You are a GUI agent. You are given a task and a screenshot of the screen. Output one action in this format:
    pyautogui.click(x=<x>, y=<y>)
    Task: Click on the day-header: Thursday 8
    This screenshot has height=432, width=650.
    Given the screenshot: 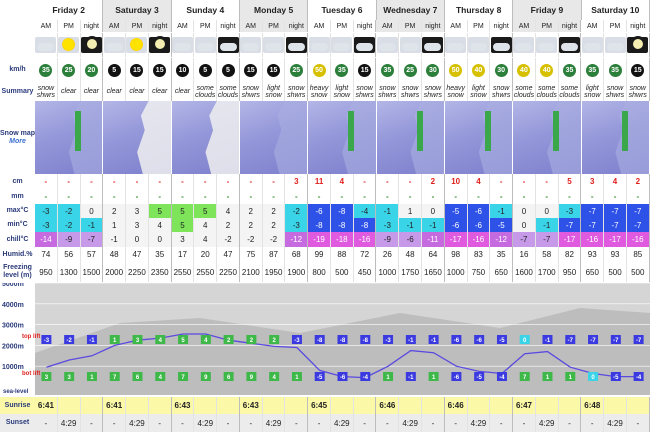 What is the action you would take?
    pyautogui.click(x=479, y=10)
    